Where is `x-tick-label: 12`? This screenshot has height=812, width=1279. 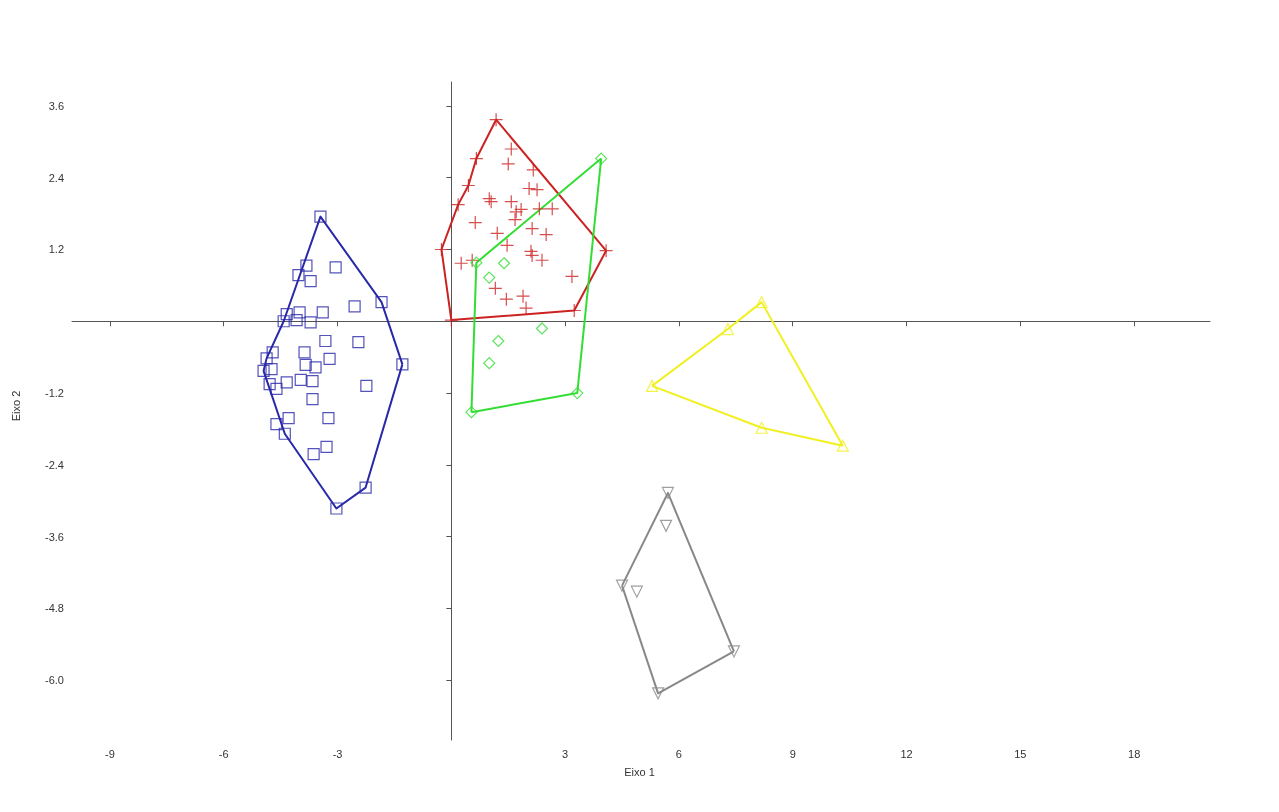 x-tick-label: 12 is located at coordinates (906, 753).